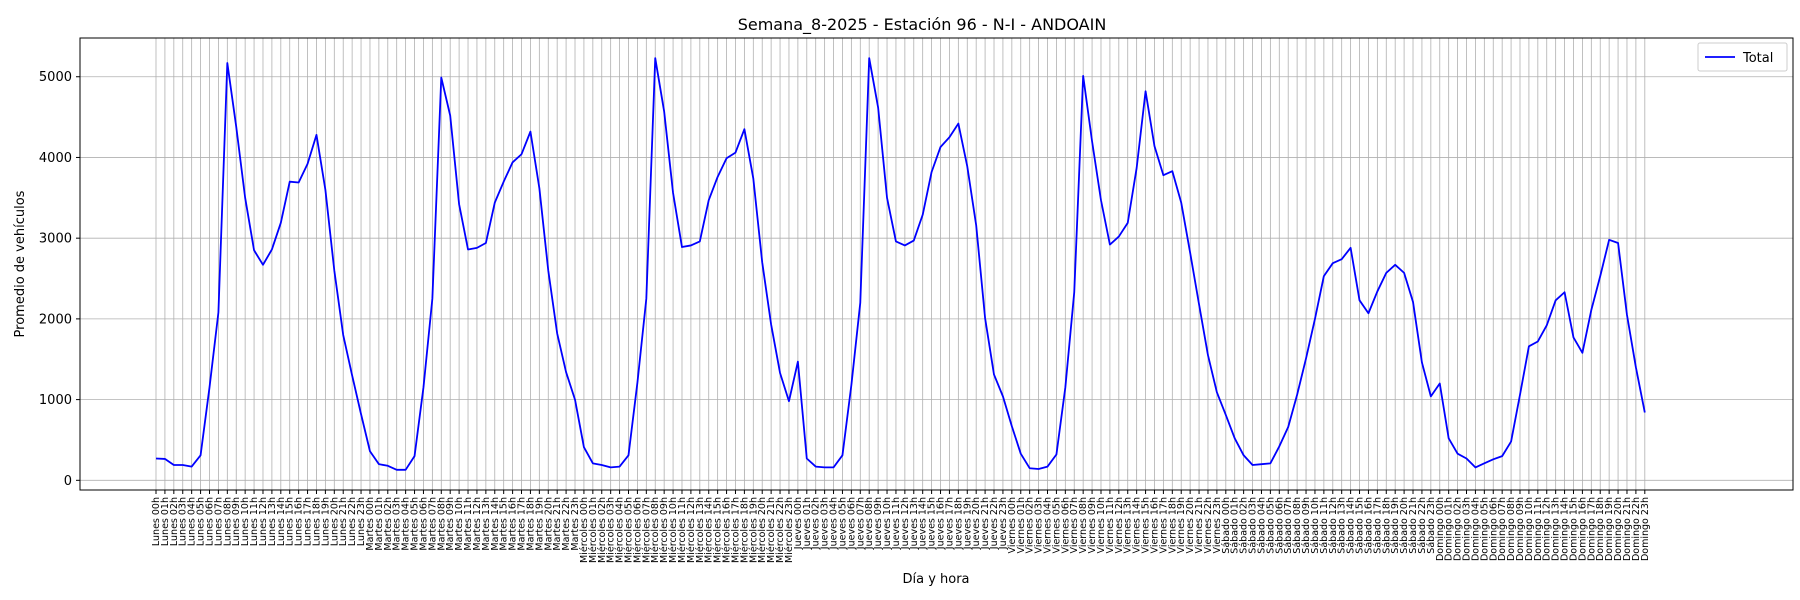 The image size is (1800, 600). What do you see at coordinates (1520, 529) in the screenshot?
I see `x-tick-label: Domingo 09h` at bounding box center [1520, 529].